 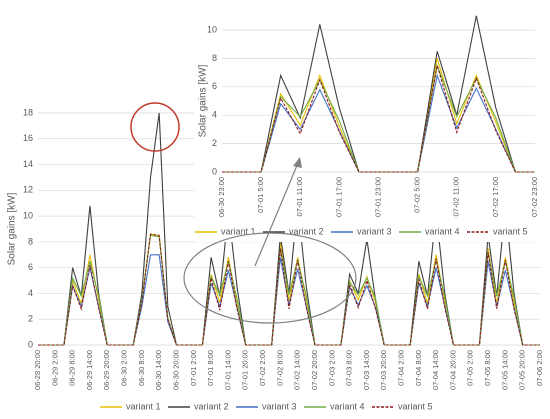 What do you see at coordinates (349, 368) in the screenshot?
I see `x-tick-label: 07-03 8:00` at bounding box center [349, 368].